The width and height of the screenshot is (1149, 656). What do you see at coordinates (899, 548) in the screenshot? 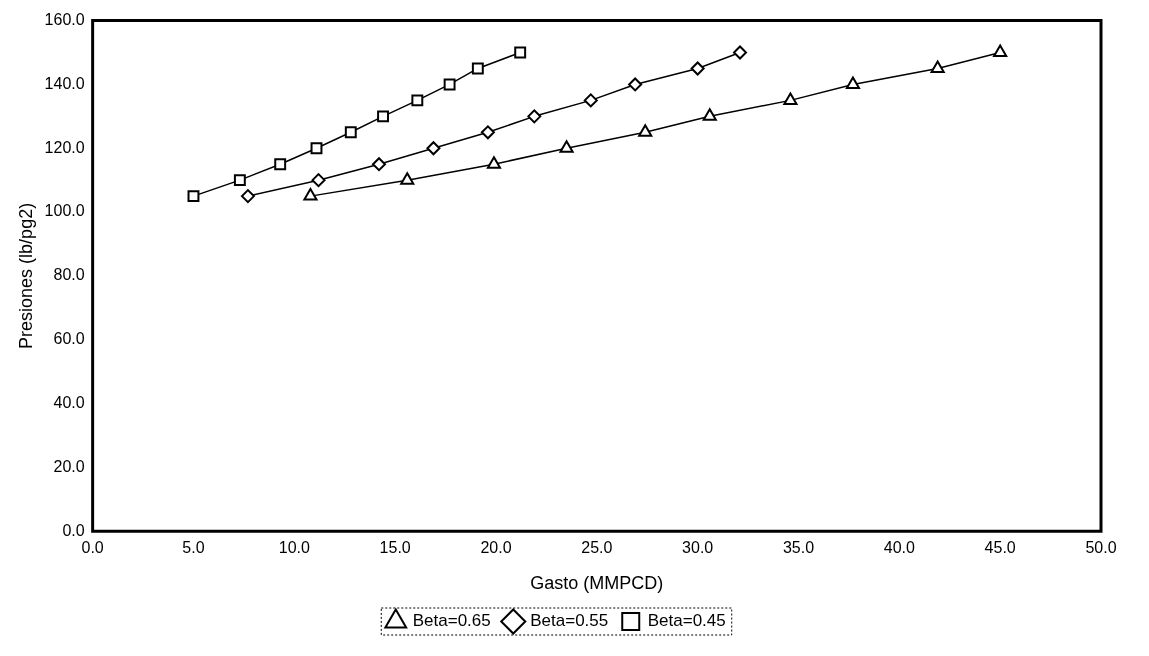
I see `x-tick-label: 40.0` at bounding box center [899, 548].